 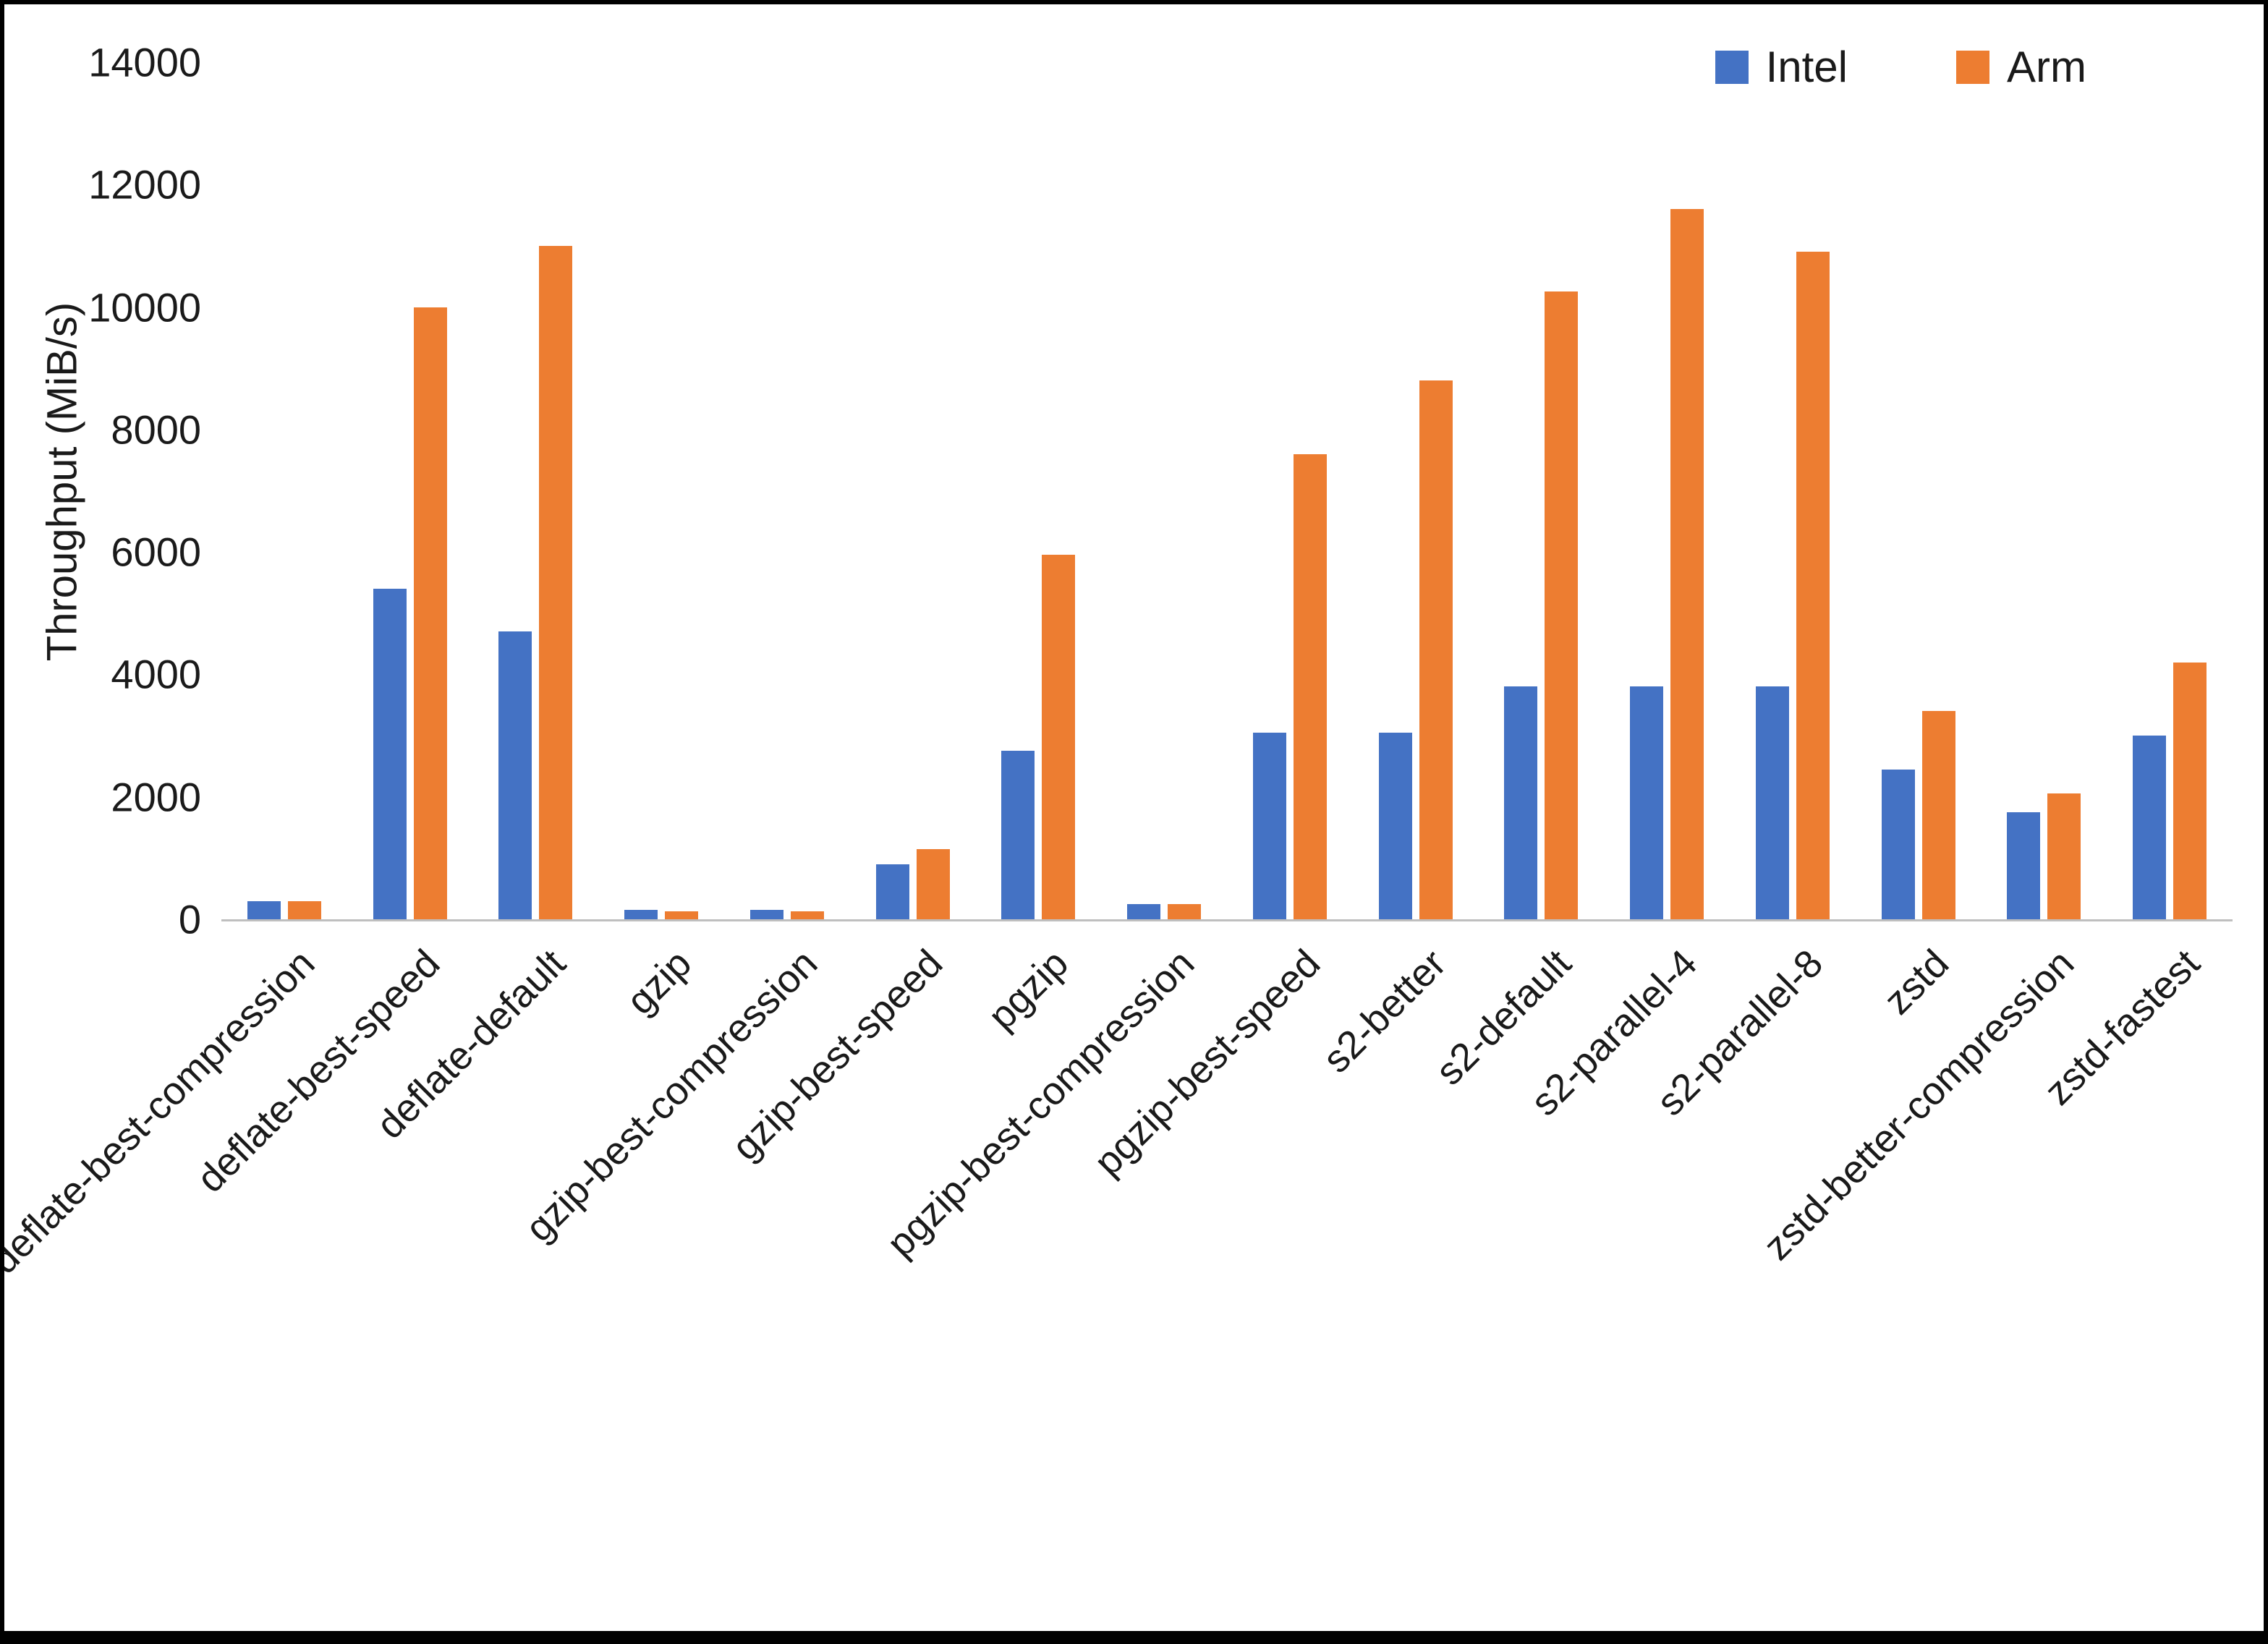 What do you see at coordinates (156, 552) in the screenshot?
I see `y-axis-tick-label: 6000` at bounding box center [156, 552].